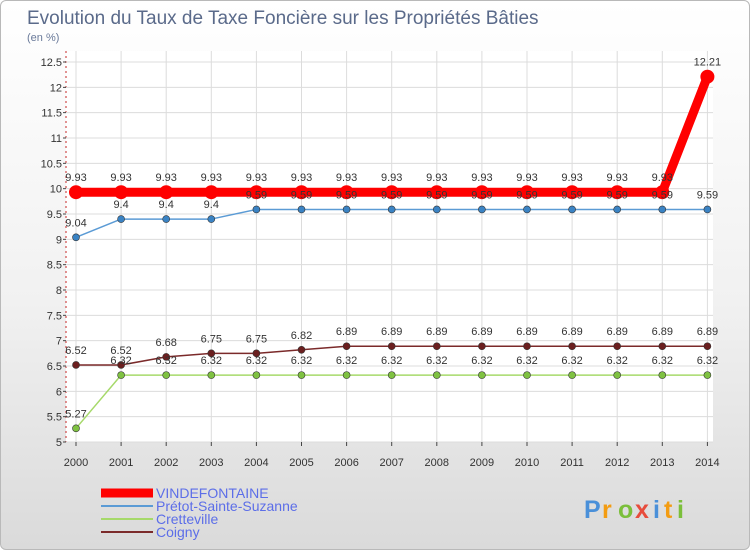 This screenshot has height=550, width=750. I want to click on tick-label-y: 7, so click(59, 342).